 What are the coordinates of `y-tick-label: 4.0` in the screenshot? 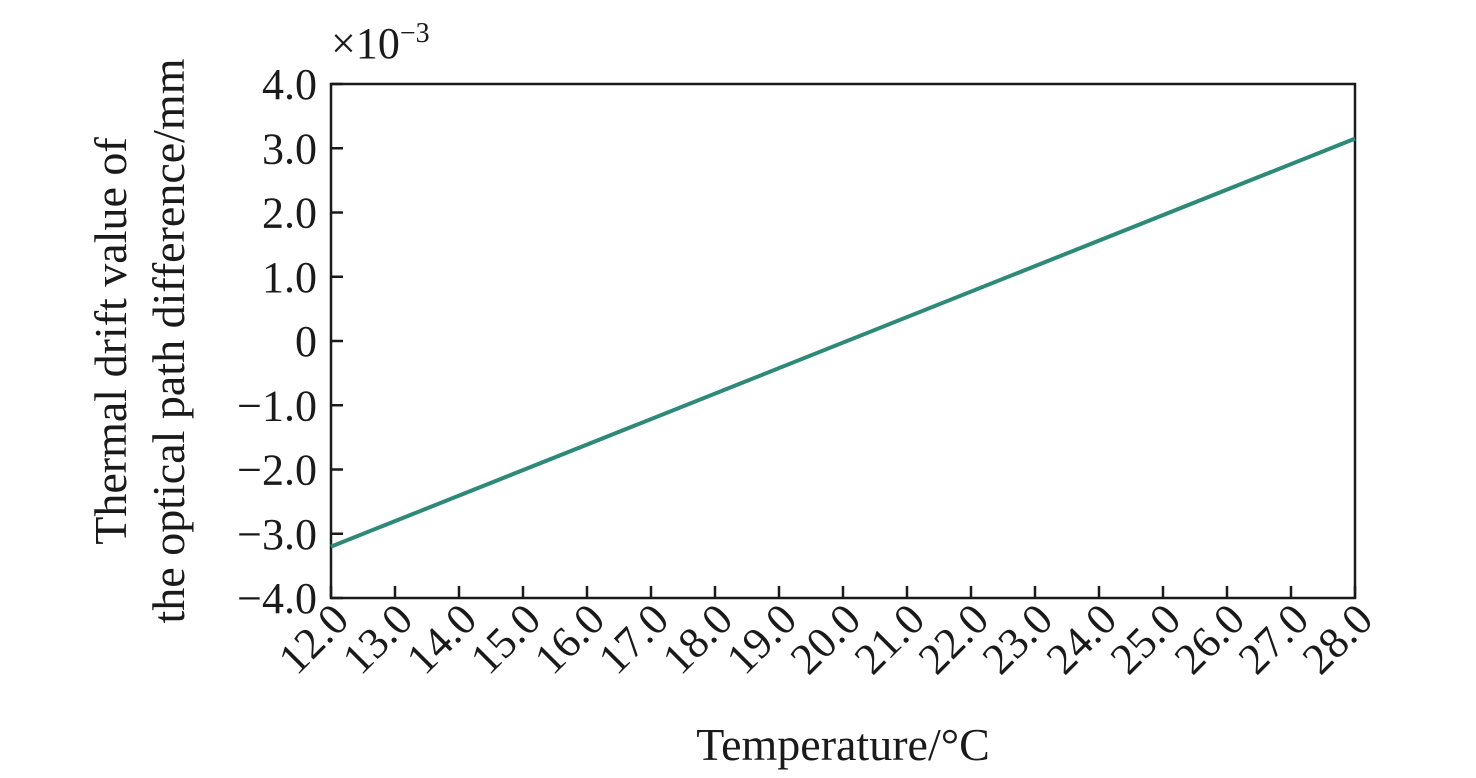 It's located at (289, 84).